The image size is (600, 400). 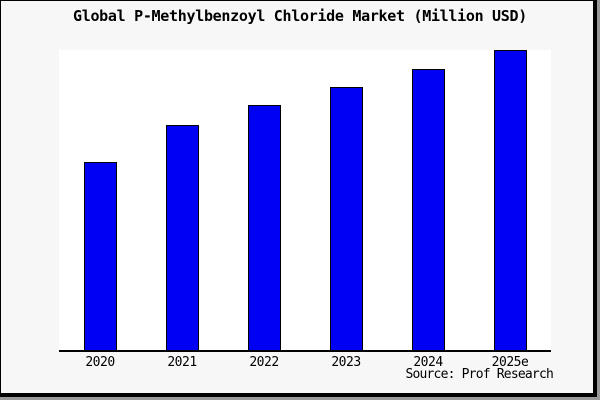 What do you see at coordinates (428, 209) in the screenshot?
I see `bar-2024` at bounding box center [428, 209].